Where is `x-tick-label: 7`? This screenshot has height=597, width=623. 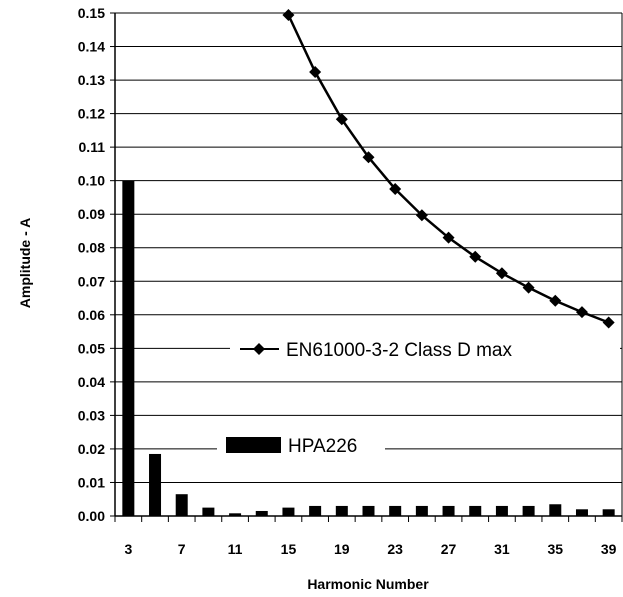
x-tick-label: 7 is located at coordinates (182, 549).